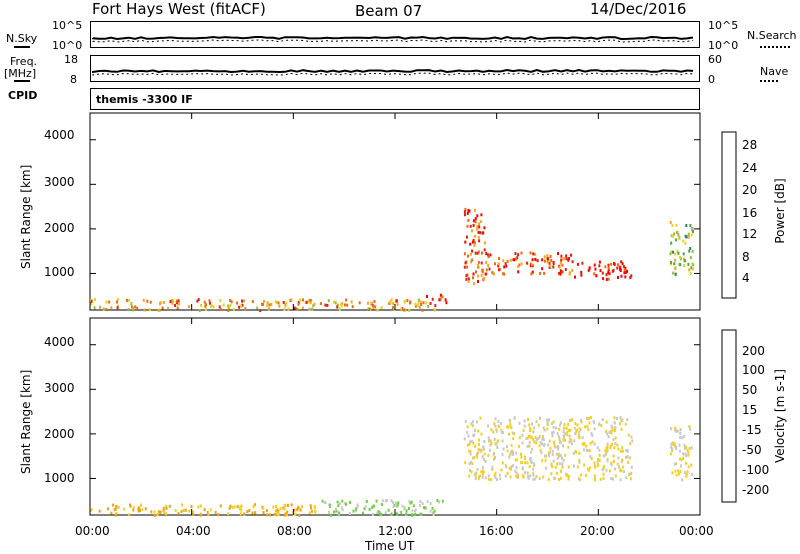  Describe the element at coordinates (746, 257) in the screenshot. I see `power-cbar-tick-5: 8` at that location.